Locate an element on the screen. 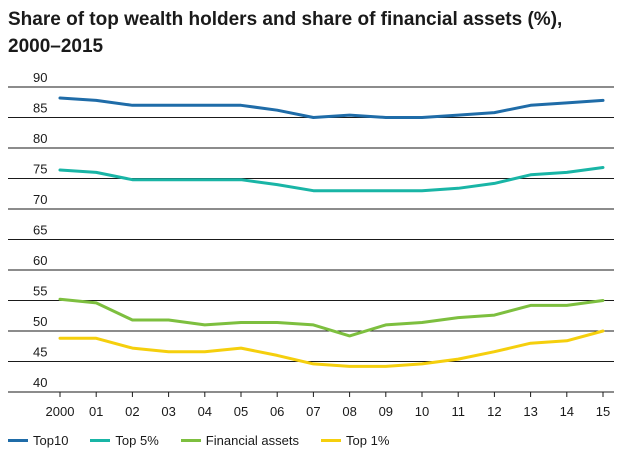 The height and width of the screenshot is (460, 627). x-tick-label: 10 is located at coordinates (422, 411).